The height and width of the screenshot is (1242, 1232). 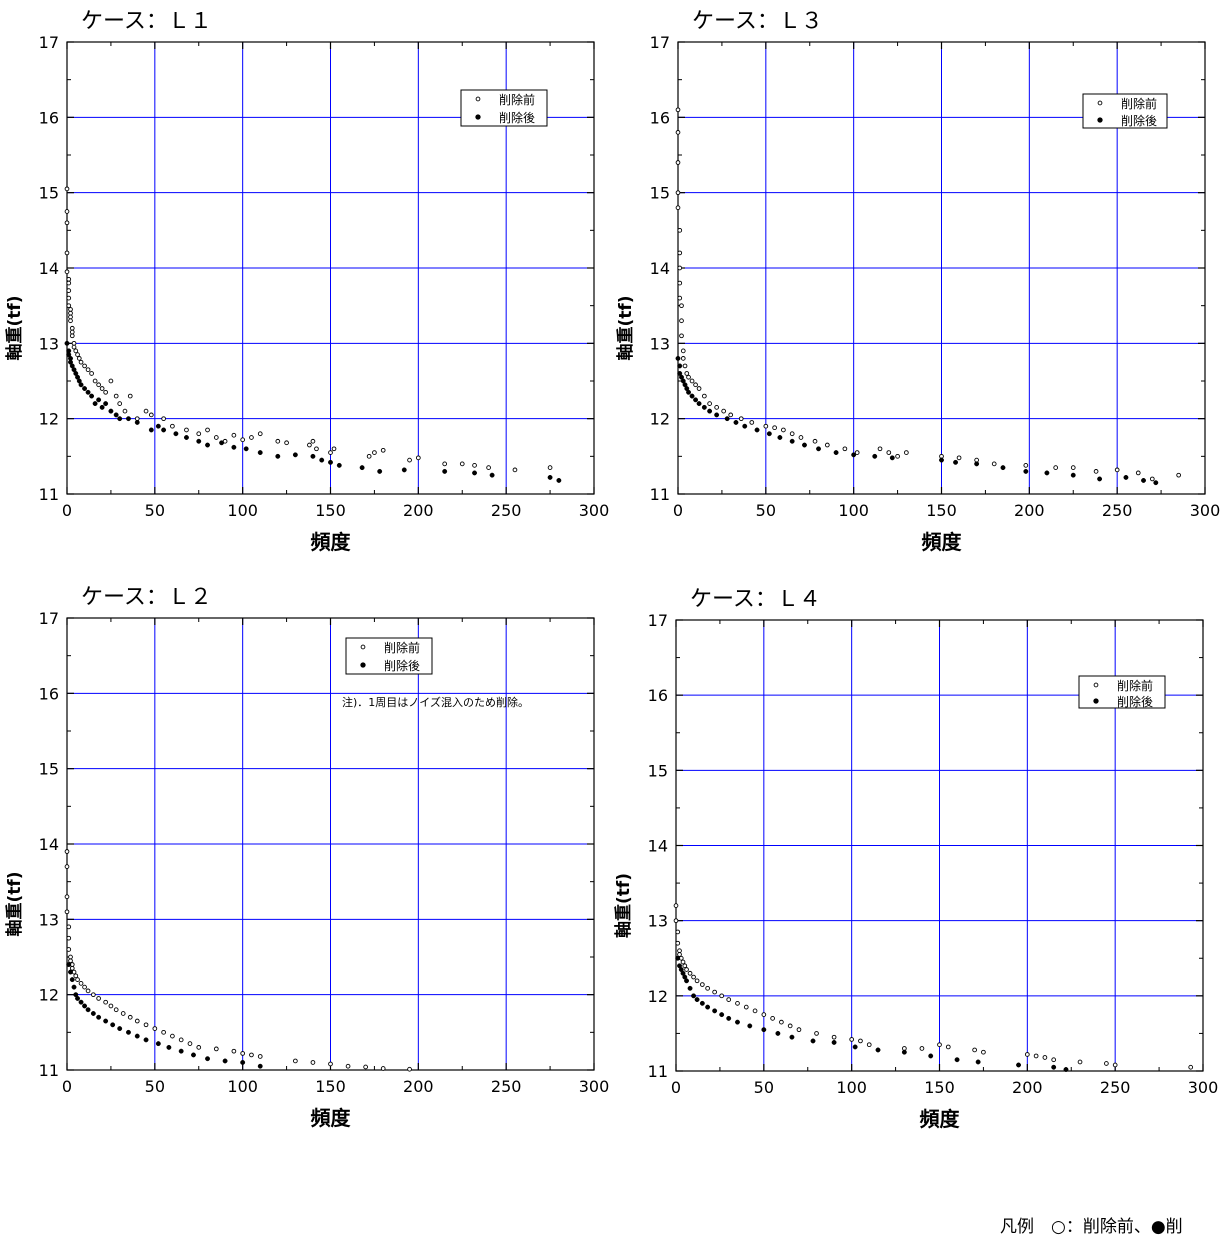 I want to click on chart-3-x-tick-label-0: 0, so click(x=67, y=1086).